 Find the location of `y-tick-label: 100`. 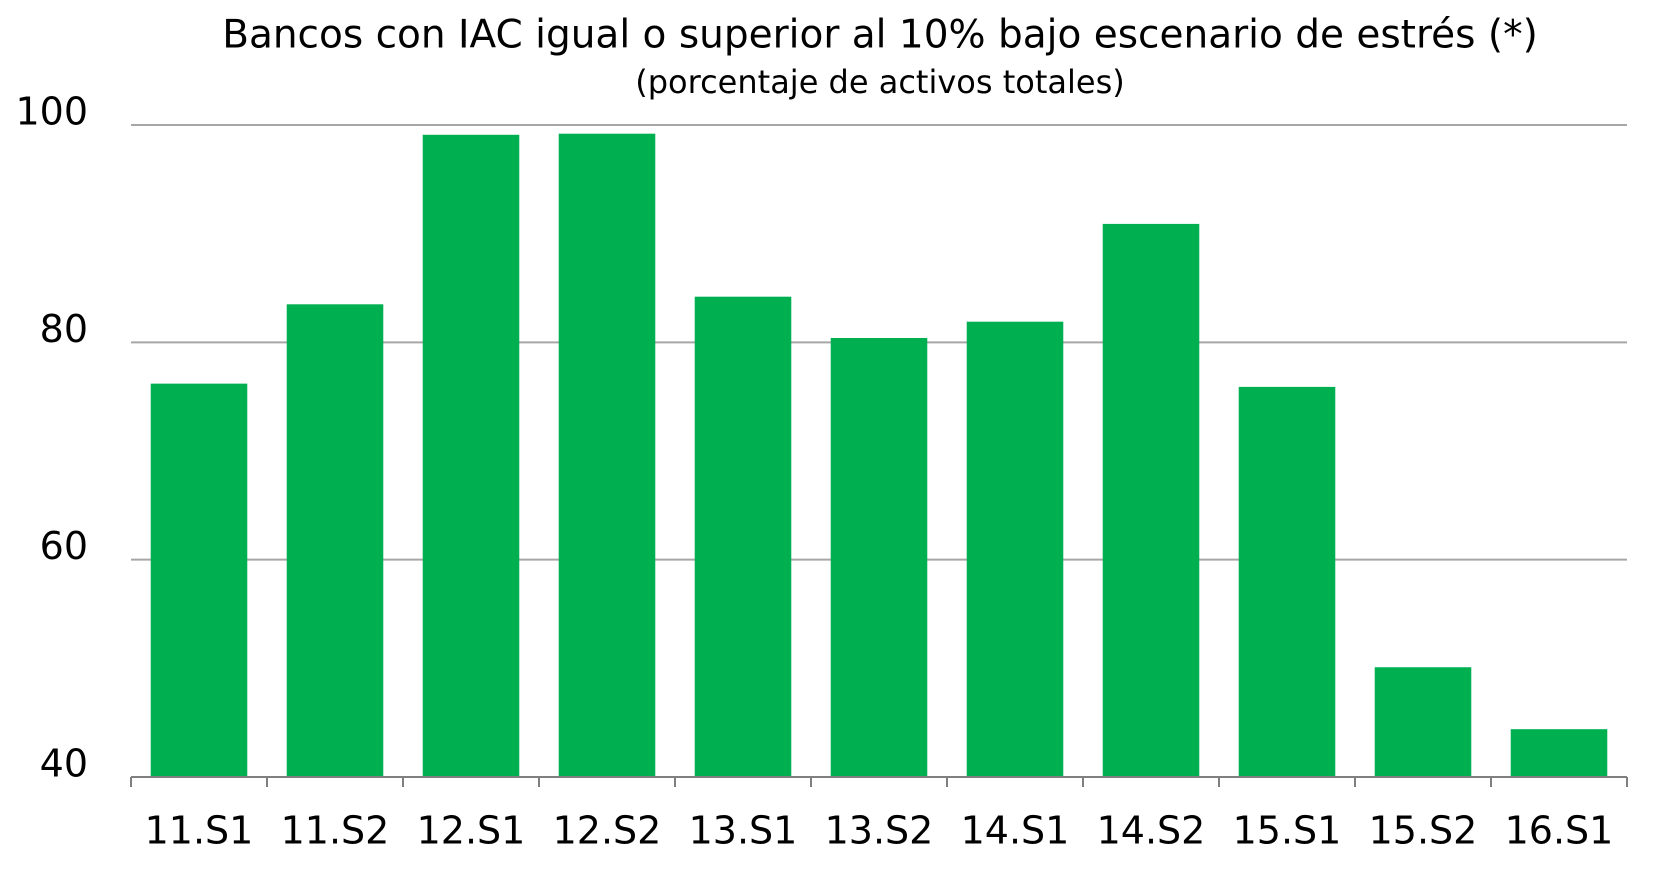

y-tick-label: 100 is located at coordinates (51, 112).